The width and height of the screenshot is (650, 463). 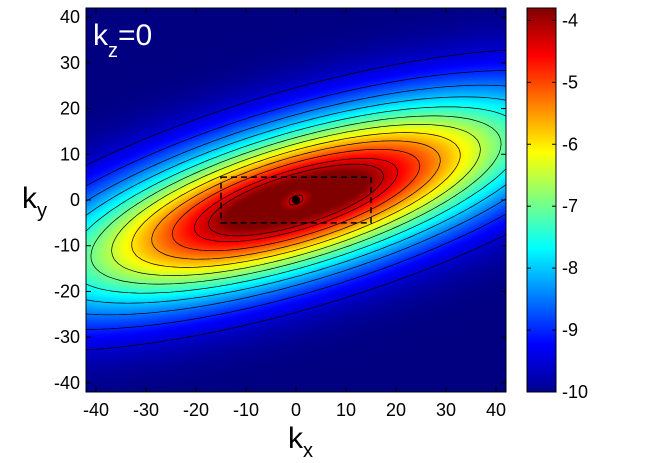 What do you see at coordinates (146, 410) in the screenshot?
I see `x-tick-label: -30` at bounding box center [146, 410].